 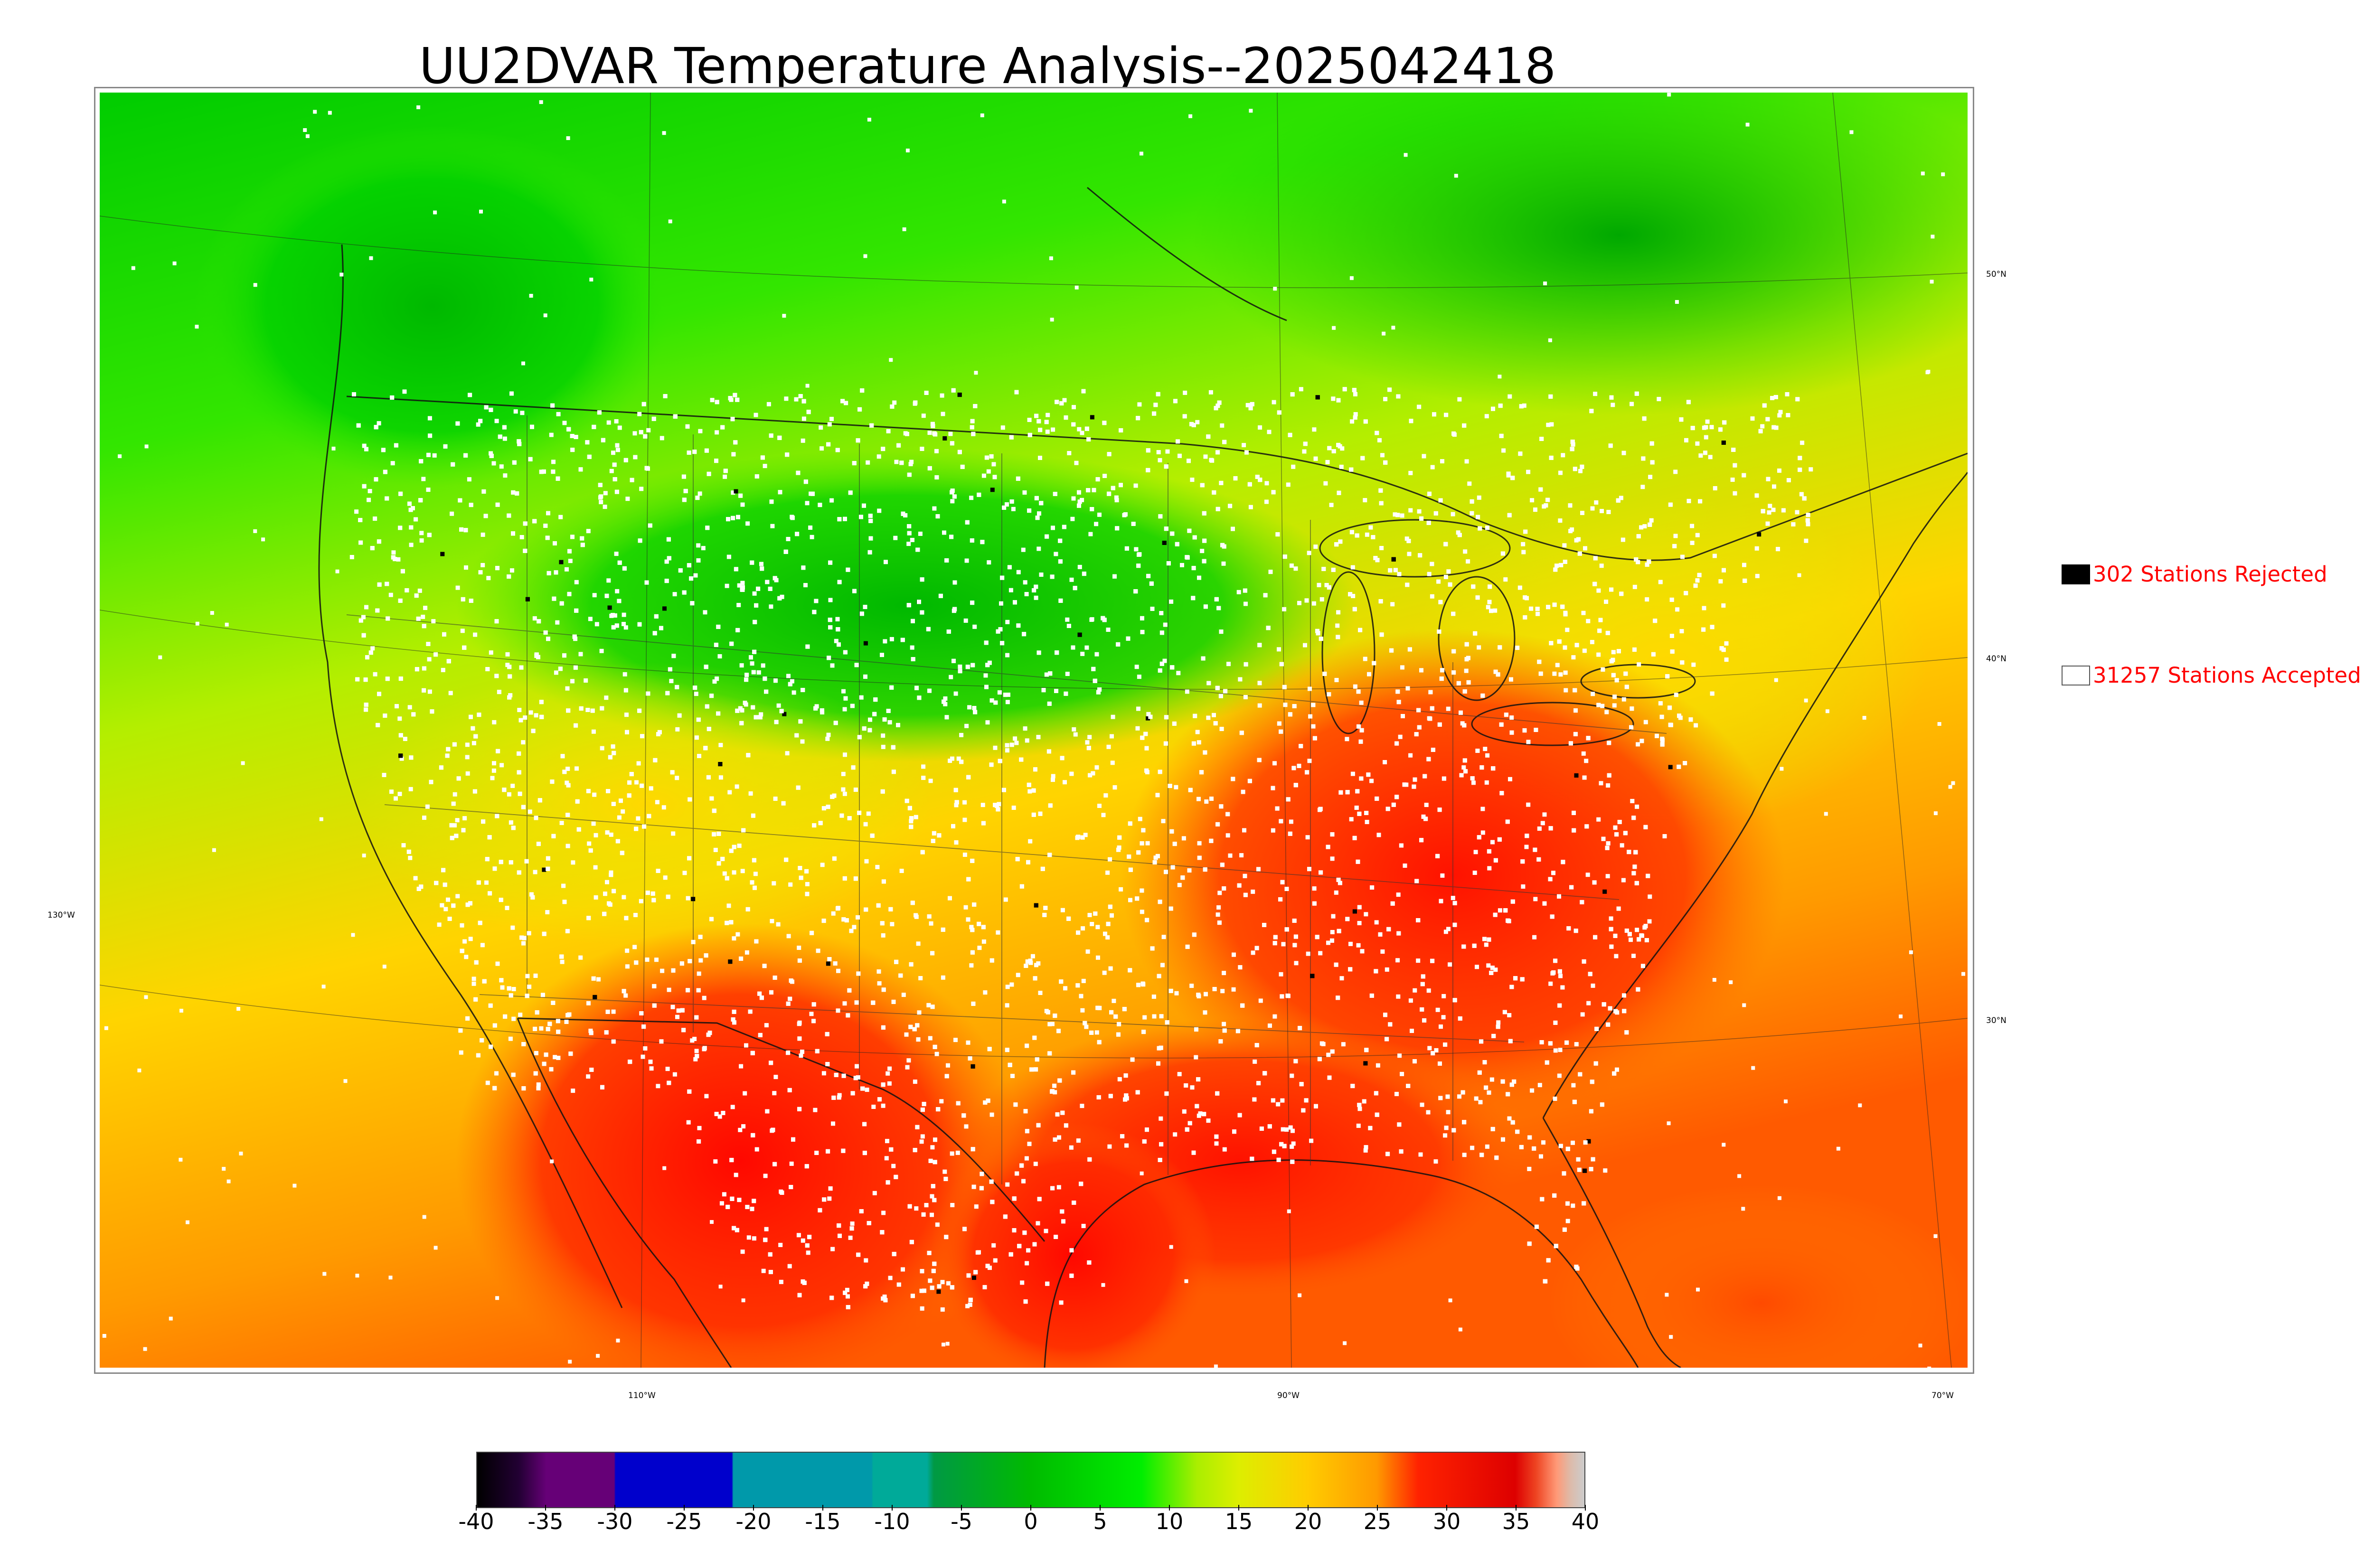 I want to click on meridian-70w, so click(x=1892, y=730).